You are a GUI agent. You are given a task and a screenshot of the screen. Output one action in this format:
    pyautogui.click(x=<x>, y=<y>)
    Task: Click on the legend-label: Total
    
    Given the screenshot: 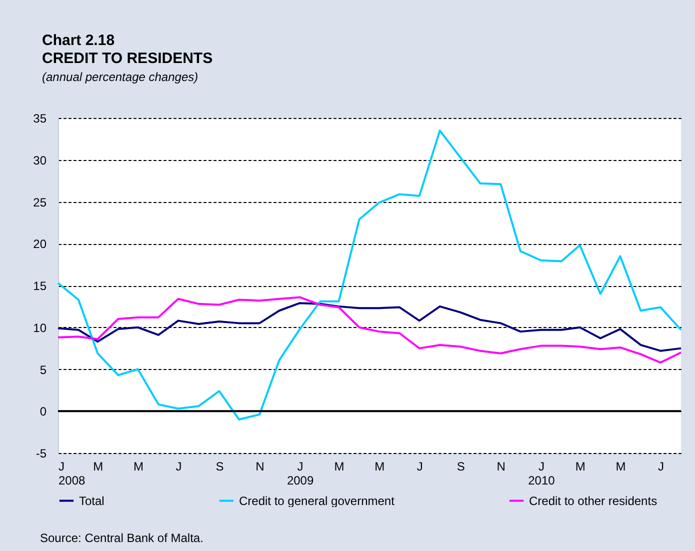 What is the action you would take?
    pyautogui.click(x=91, y=501)
    